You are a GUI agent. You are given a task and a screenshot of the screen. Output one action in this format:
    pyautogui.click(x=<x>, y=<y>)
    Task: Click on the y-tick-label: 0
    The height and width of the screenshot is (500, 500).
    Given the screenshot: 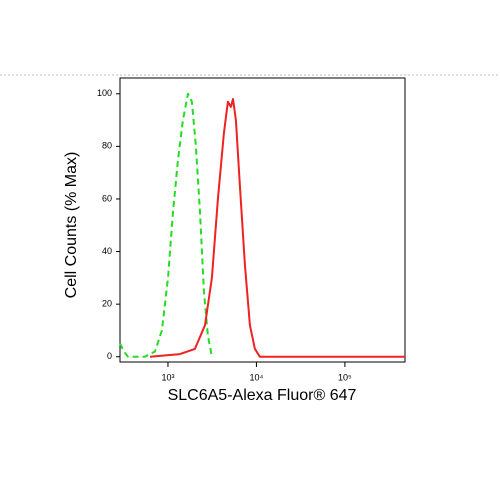 What is the action you would take?
    pyautogui.click(x=109, y=356)
    